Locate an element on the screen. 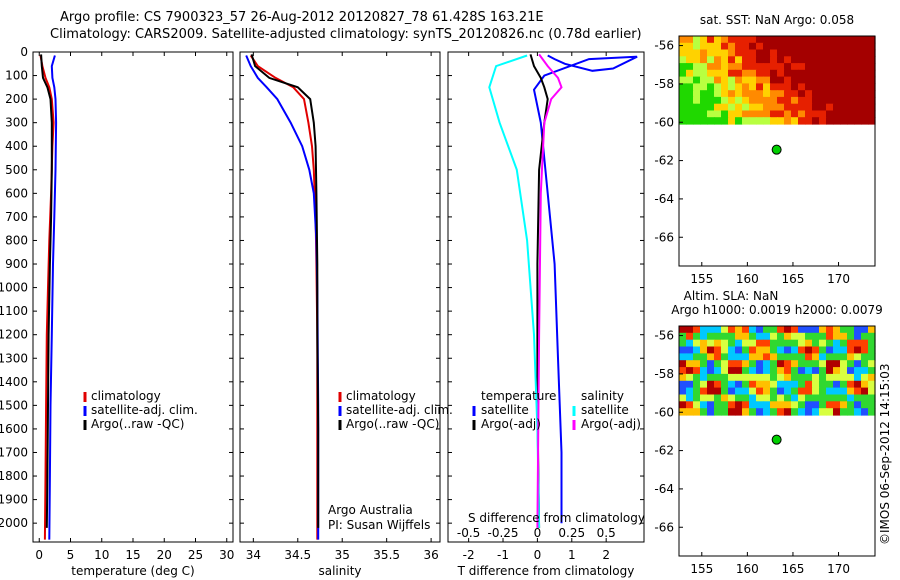 The image size is (900, 580). legend-title-temperature: temperature is located at coordinates (518, 396).